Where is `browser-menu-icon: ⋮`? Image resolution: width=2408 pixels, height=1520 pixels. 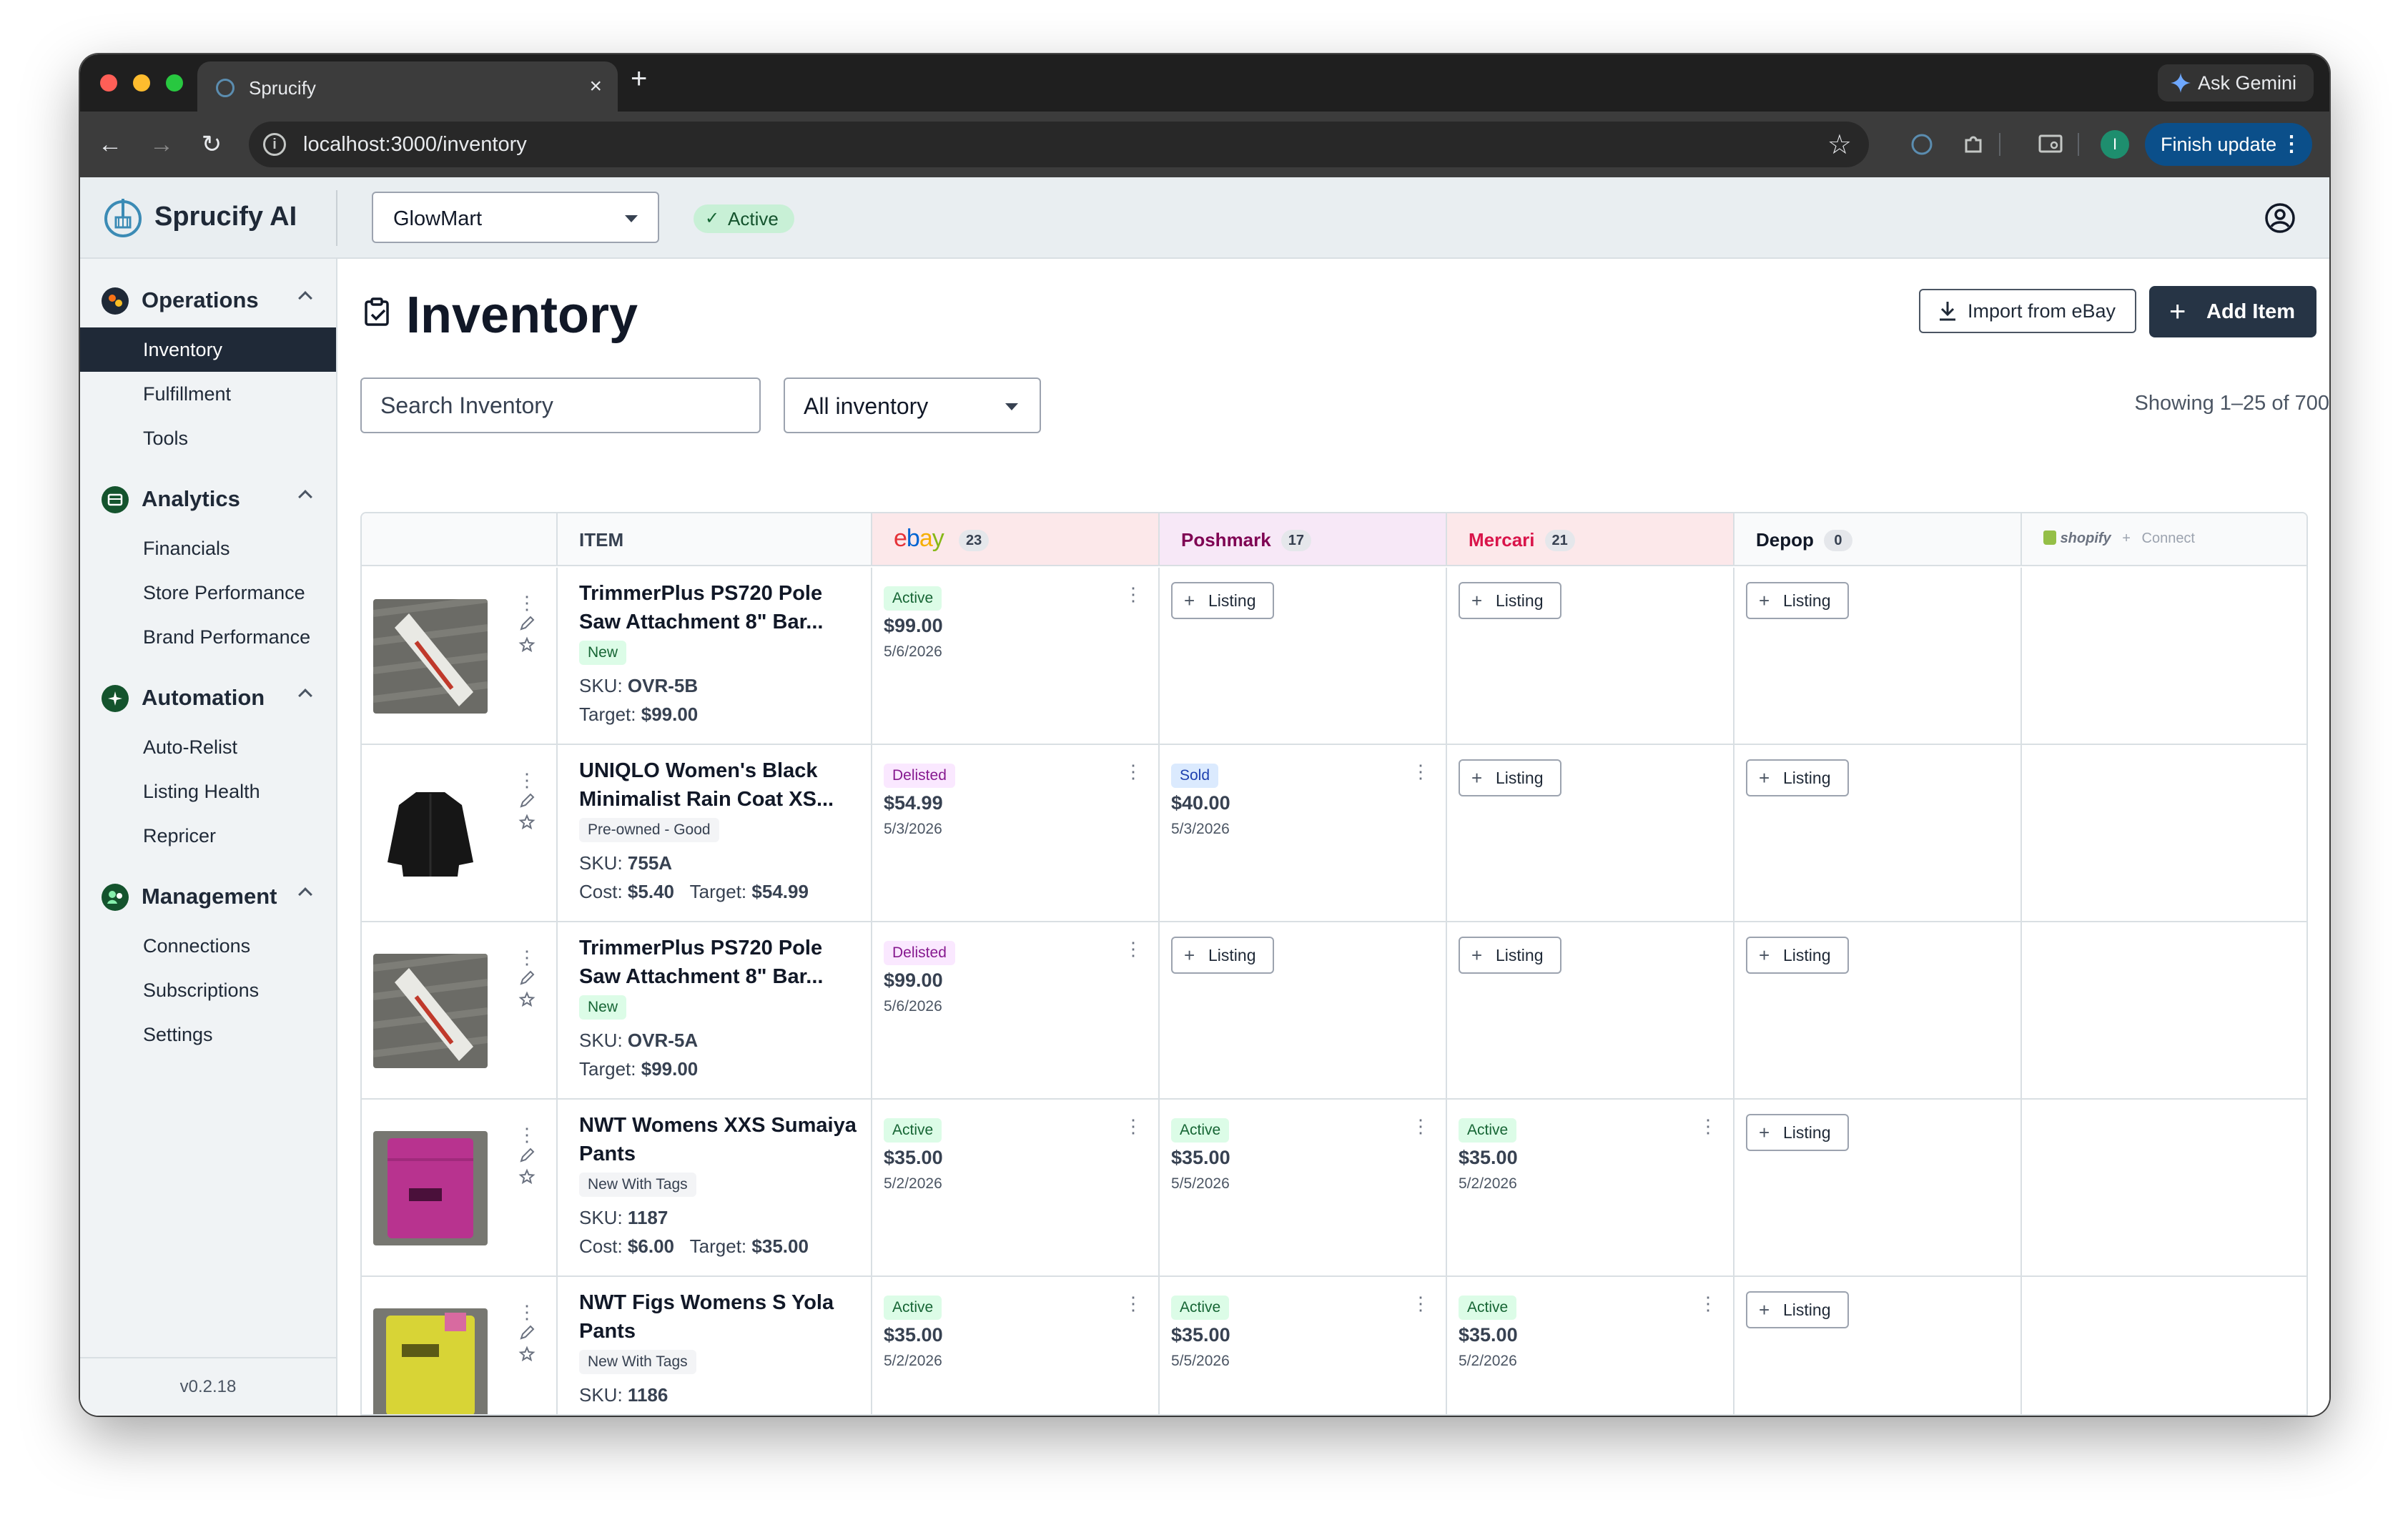 browser-menu-icon: ⋮ is located at coordinates (2292, 144).